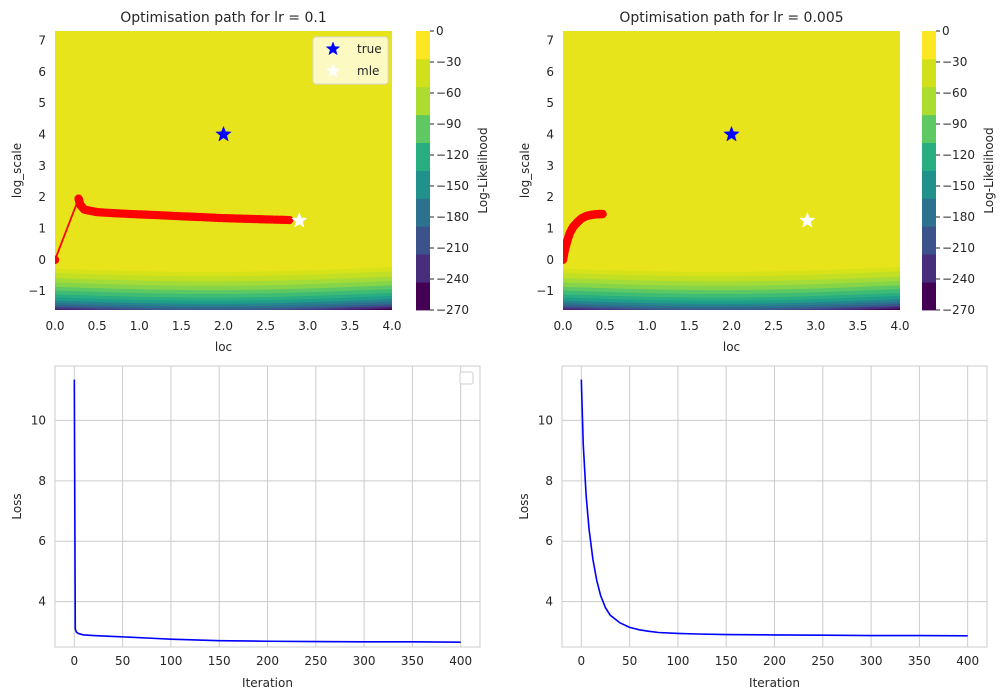 The width and height of the screenshot is (1006, 699). What do you see at coordinates (452, 217) in the screenshot?
I see `colorbar-tick-label: −180` at bounding box center [452, 217].